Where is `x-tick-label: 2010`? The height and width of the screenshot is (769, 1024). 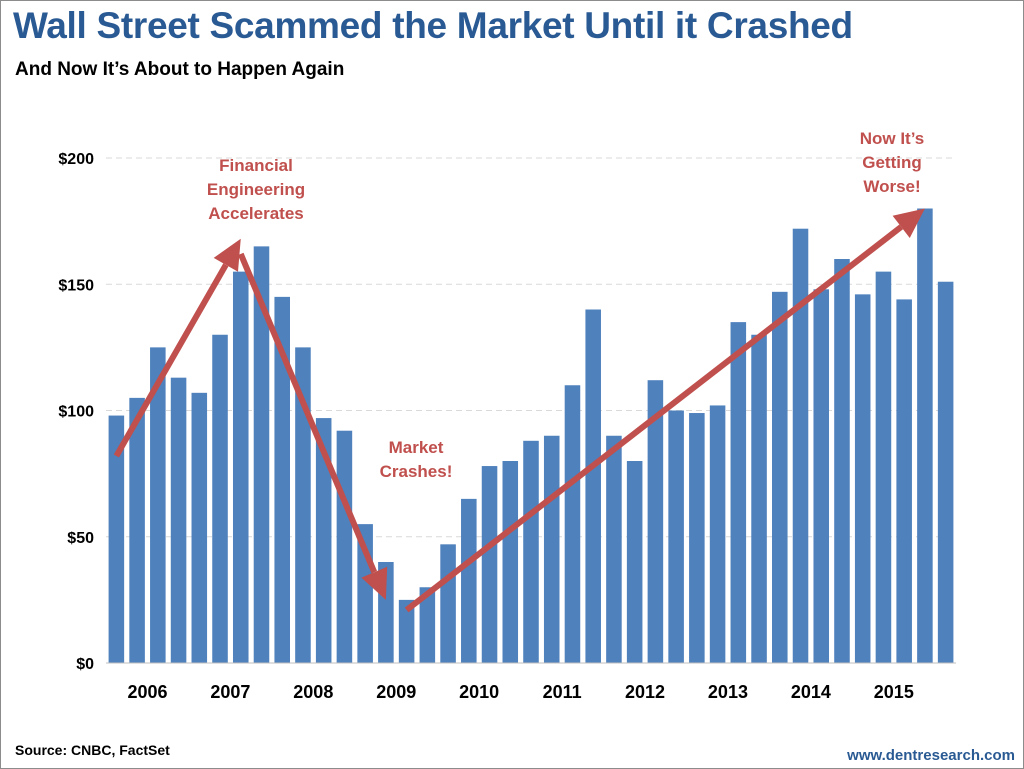 x-tick-label: 2010 is located at coordinates (479, 692).